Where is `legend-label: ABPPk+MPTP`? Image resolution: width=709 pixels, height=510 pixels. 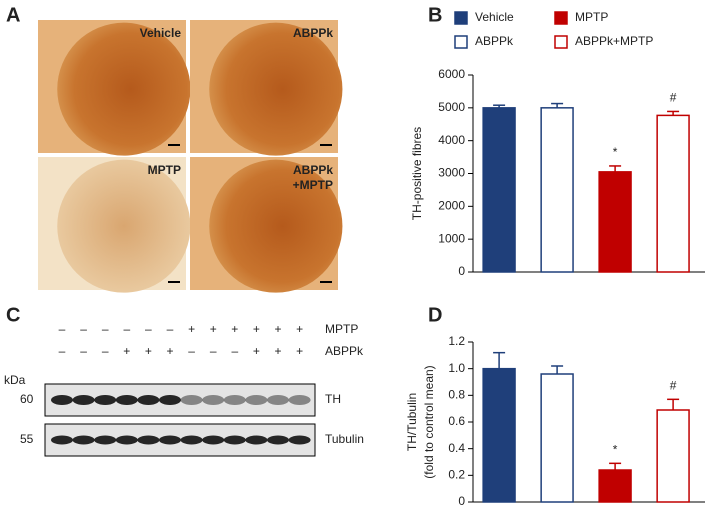
legend-label: ABPPk+MPTP is located at coordinates (614, 41).